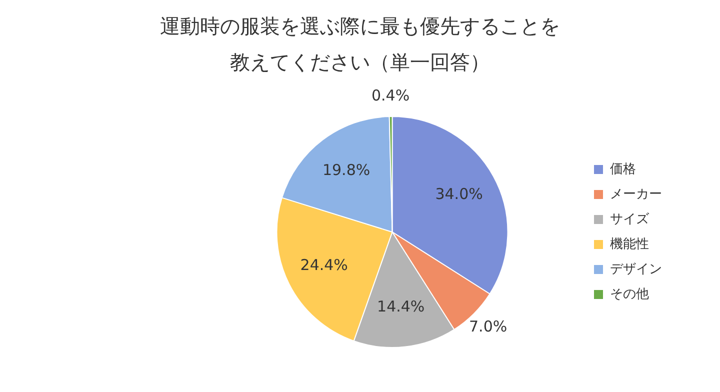 The width and height of the screenshot is (720, 392). What do you see at coordinates (623, 169) in the screenshot?
I see `legend-label: 価格` at bounding box center [623, 169].